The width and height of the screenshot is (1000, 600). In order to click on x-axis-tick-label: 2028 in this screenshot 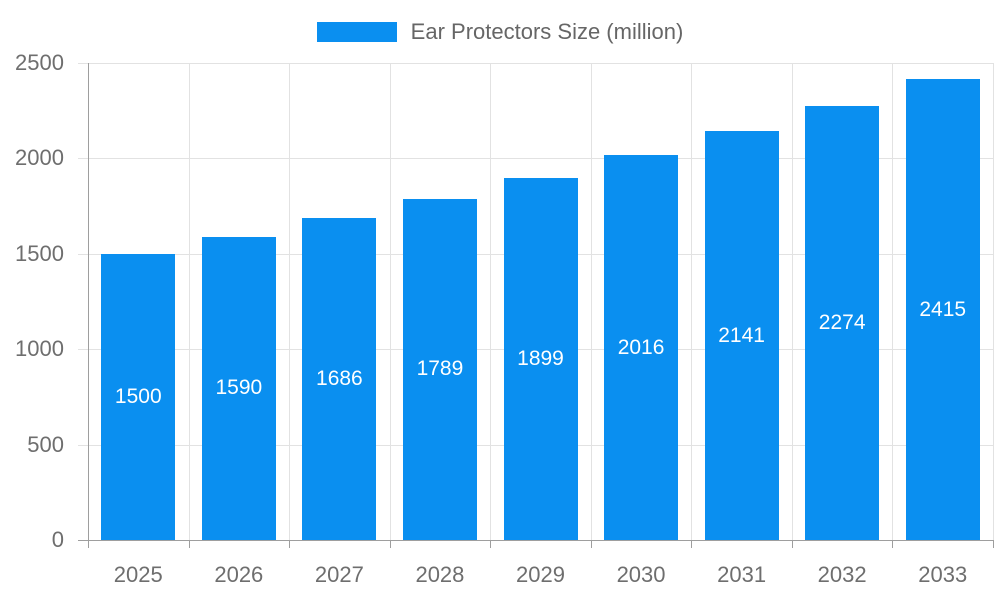, I will do `click(440, 574)`.